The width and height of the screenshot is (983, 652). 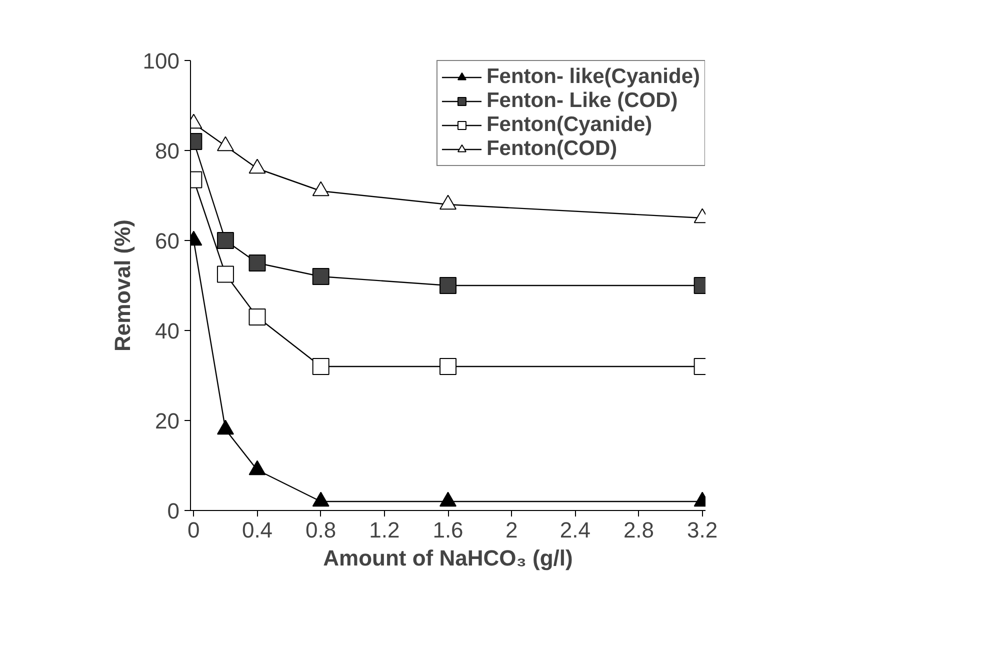 What do you see at coordinates (552, 149) in the screenshot?
I see `legend-label: Fenton(COD)` at bounding box center [552, 149].